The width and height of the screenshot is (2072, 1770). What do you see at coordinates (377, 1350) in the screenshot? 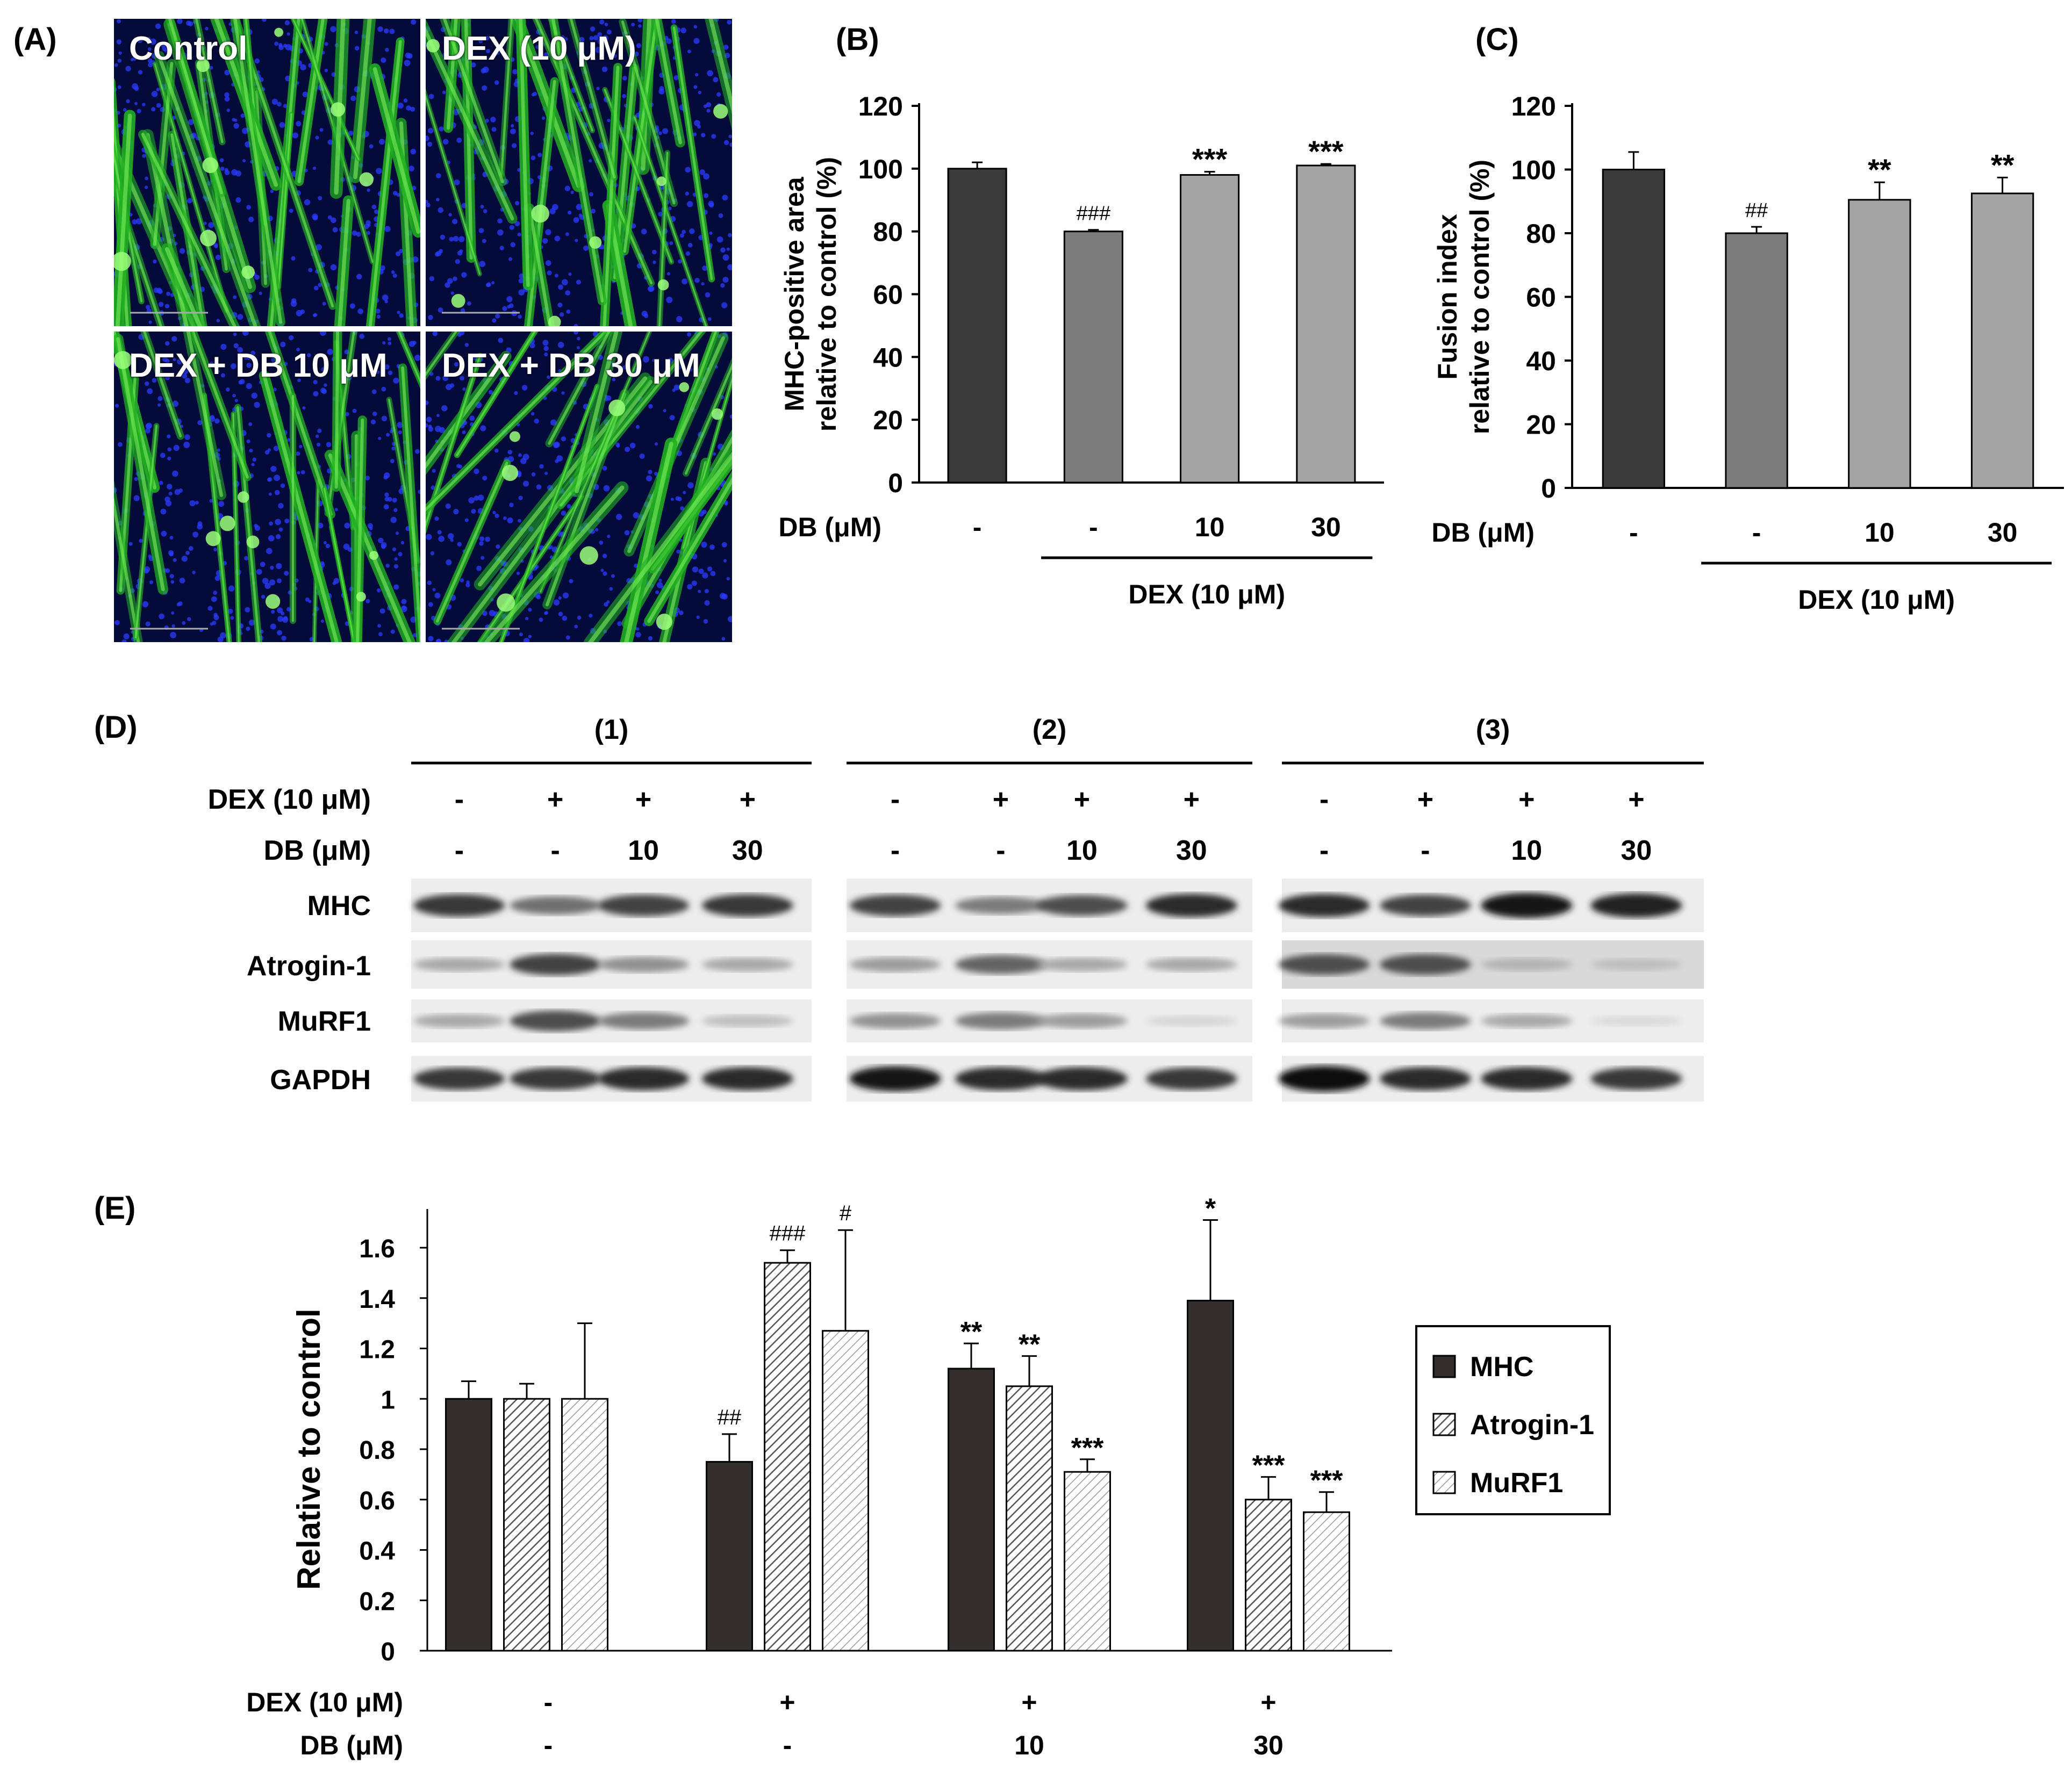
I see `y-tick-label: 1.2` at bounding box center [377, 1350].